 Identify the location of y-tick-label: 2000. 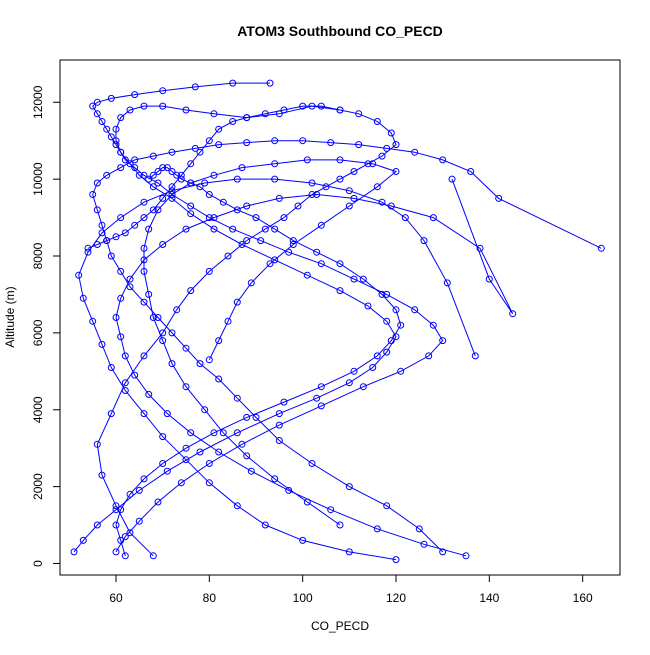
(38, 486).